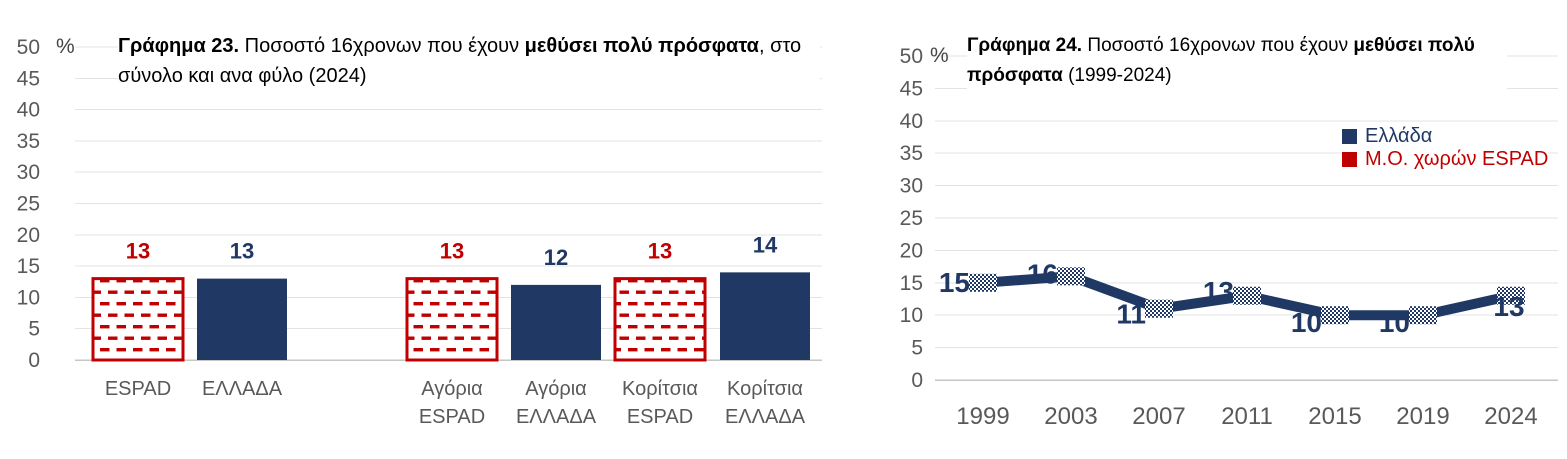 The image size is (1567, 459). I want to click on chart-24-legend: Ελλάδα Μ.Ο. χωρών ESPAD, so click(1445, 148).